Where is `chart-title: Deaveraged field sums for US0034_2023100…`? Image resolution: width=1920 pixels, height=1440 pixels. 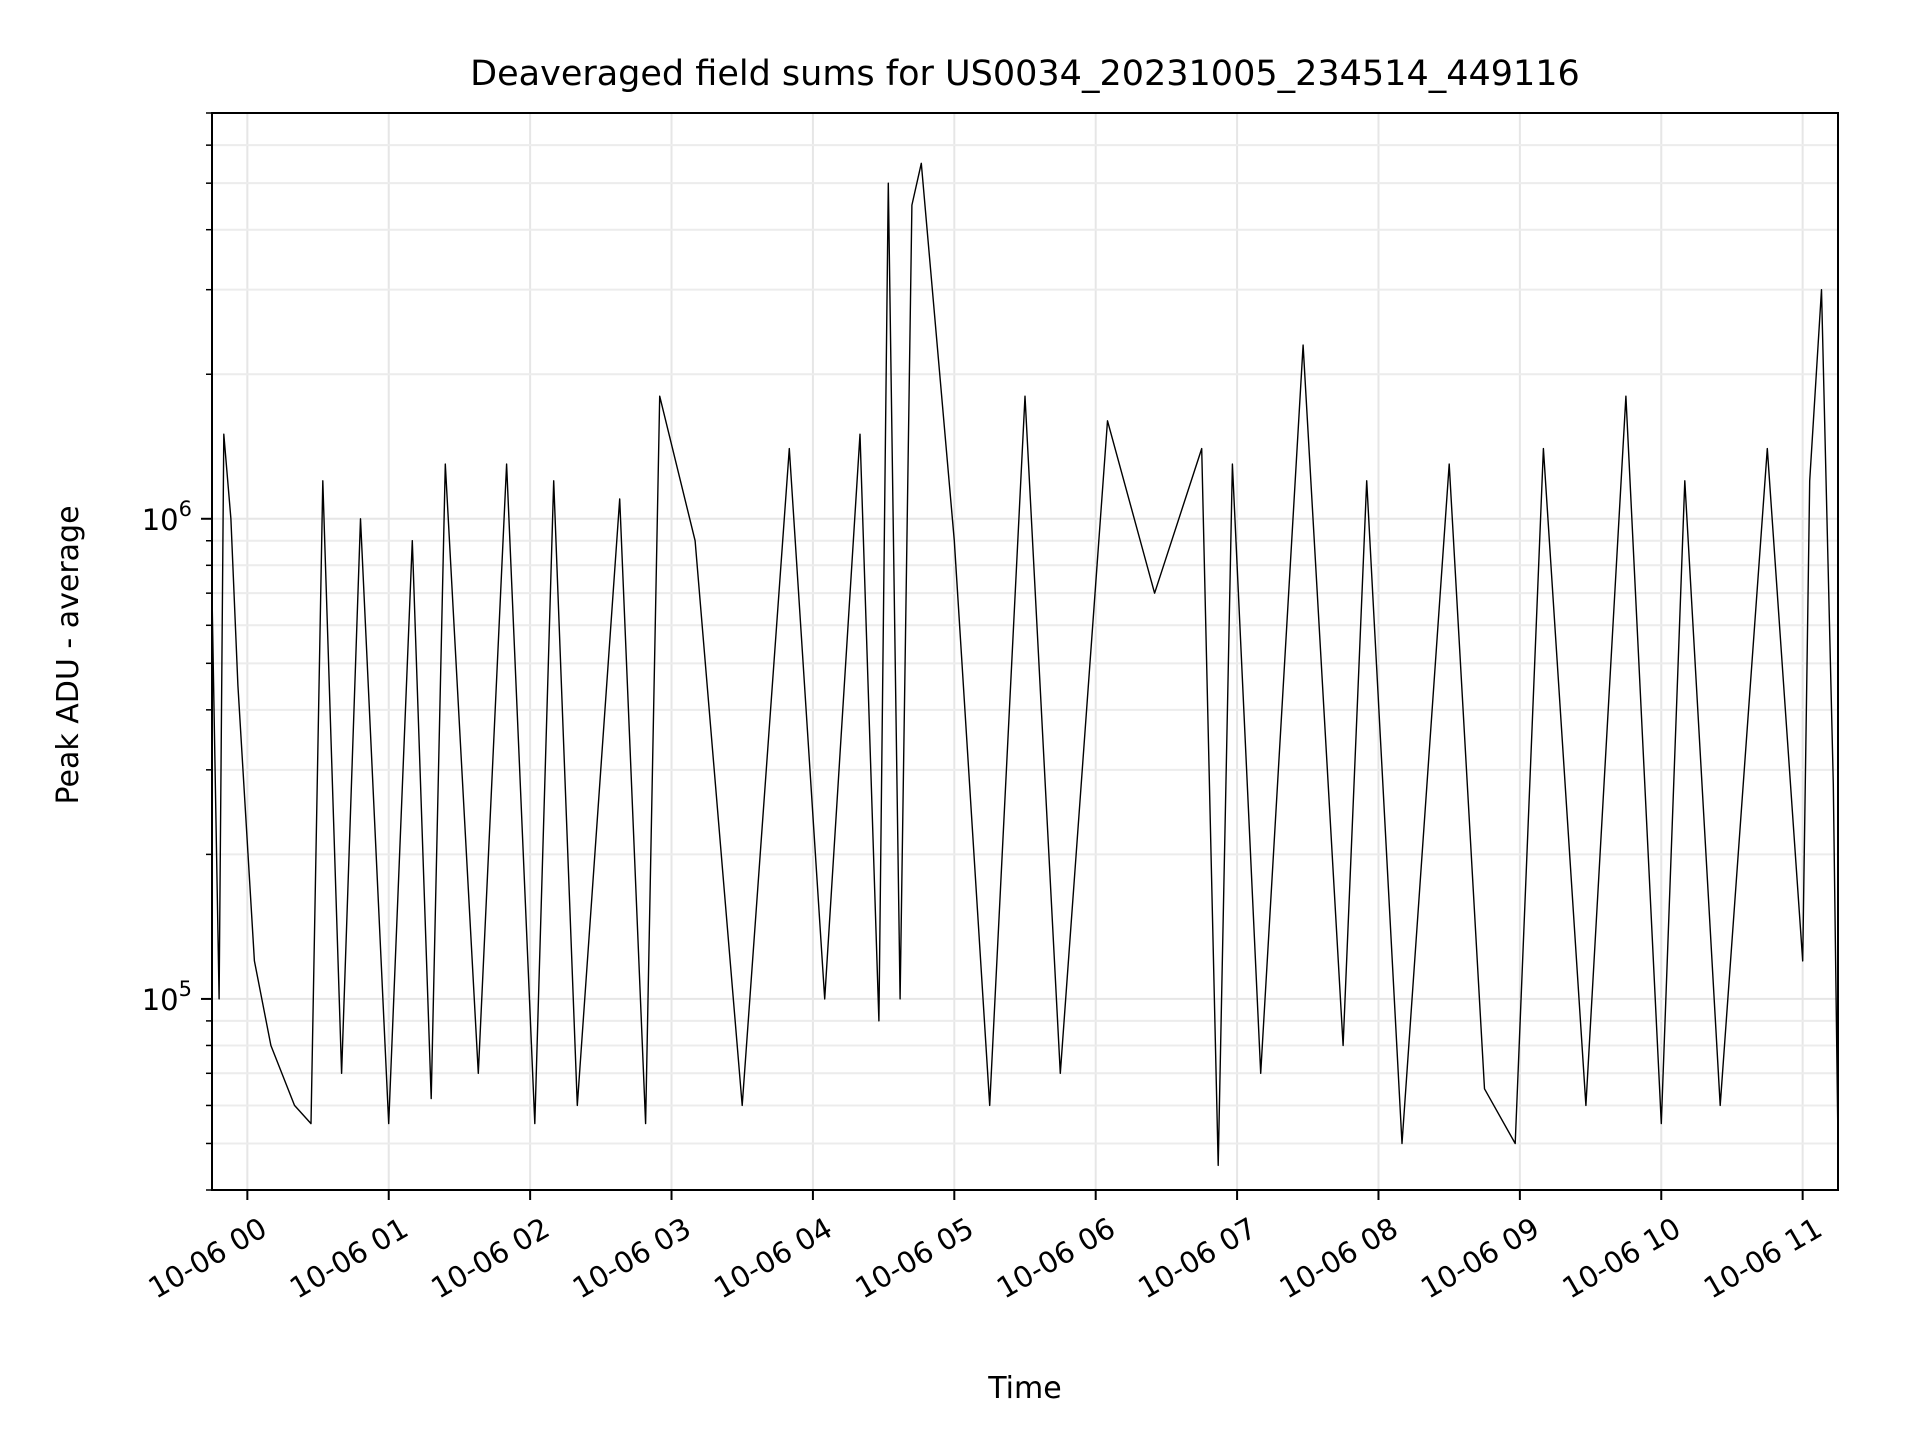
chart-title: Deaveraged field sums for US0034_2023100… is located at coordinates (1025, 74).